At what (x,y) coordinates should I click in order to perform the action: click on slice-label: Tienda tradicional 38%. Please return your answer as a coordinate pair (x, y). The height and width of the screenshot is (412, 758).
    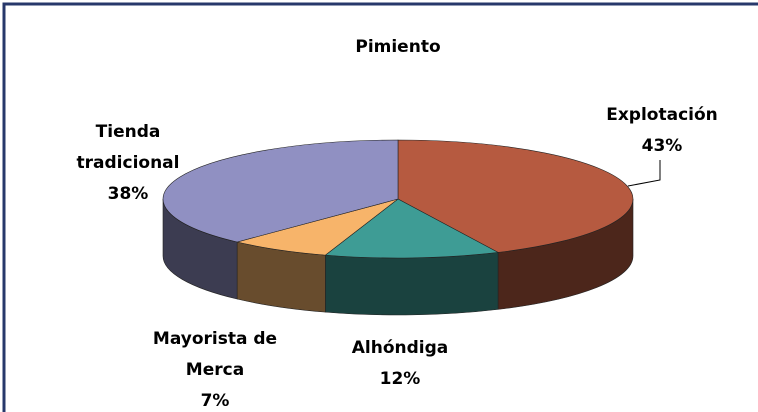
    Looking at the image, I should click on (128, 163).